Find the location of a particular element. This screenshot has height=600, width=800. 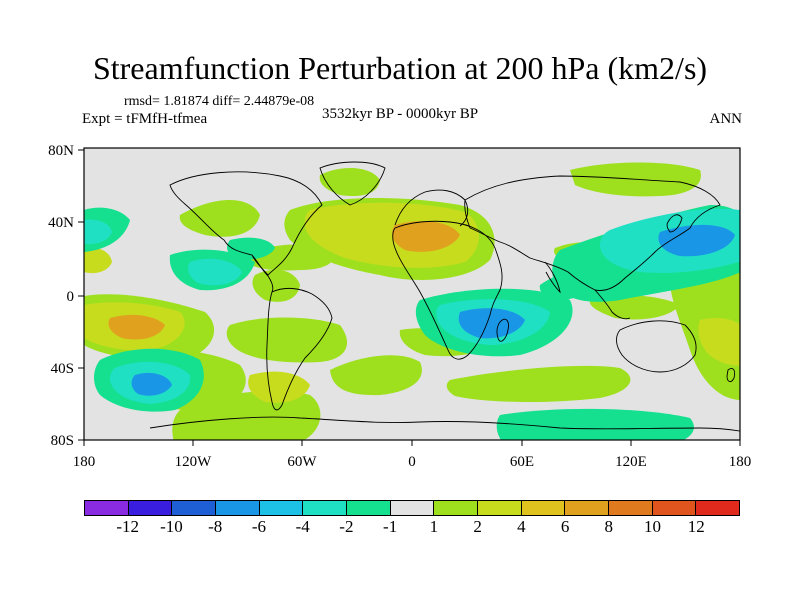

season-label: ANN is located at coordinates (726, 119).